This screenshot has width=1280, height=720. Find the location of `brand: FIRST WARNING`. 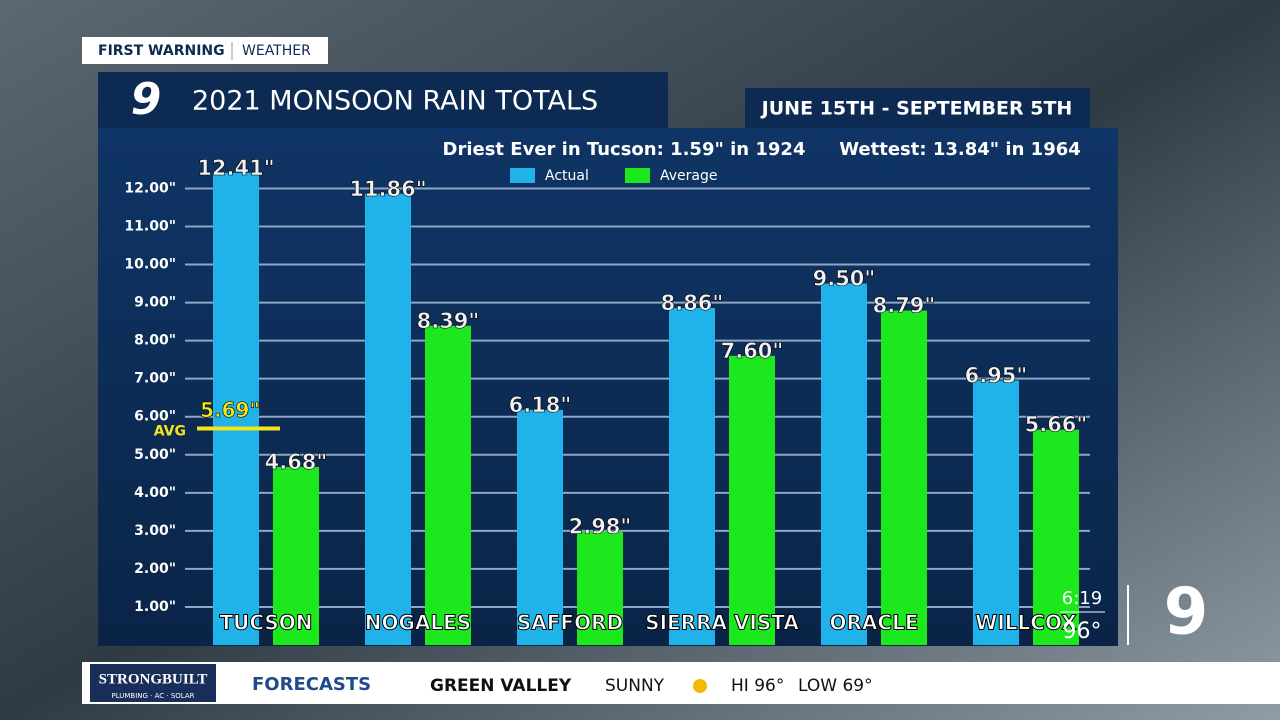

brand: FIRST WARNING is located at coordinates (161, 51).